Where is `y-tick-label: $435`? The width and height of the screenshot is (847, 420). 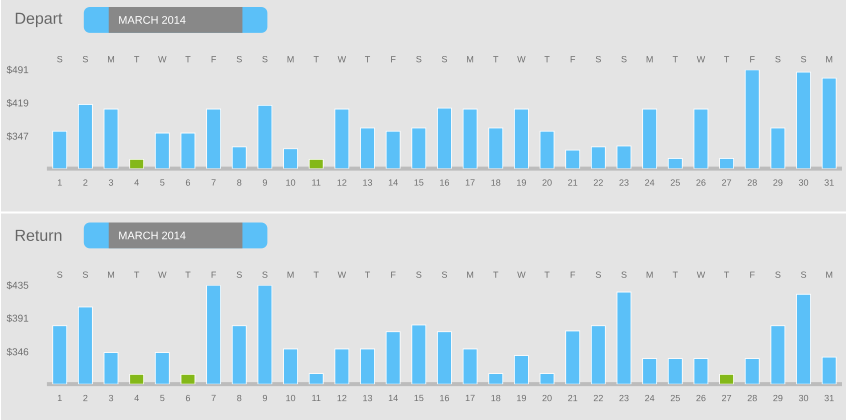
y-tick-label: $435 is located at coordinates (17, 285).